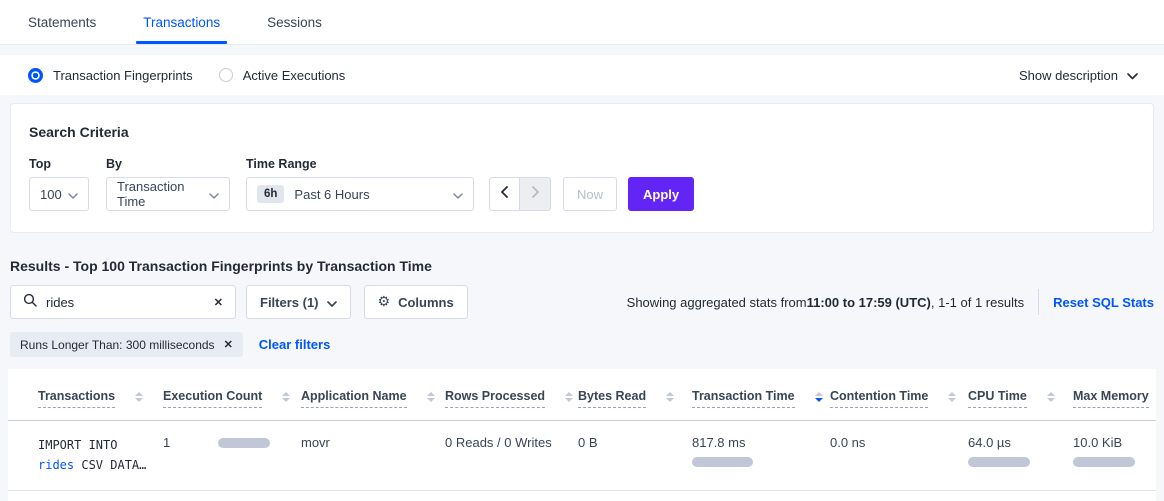 The image size is (1164, 501). I want to click on time-range-control: Time Range 6h Past 6 Hours, so click(360, 184).